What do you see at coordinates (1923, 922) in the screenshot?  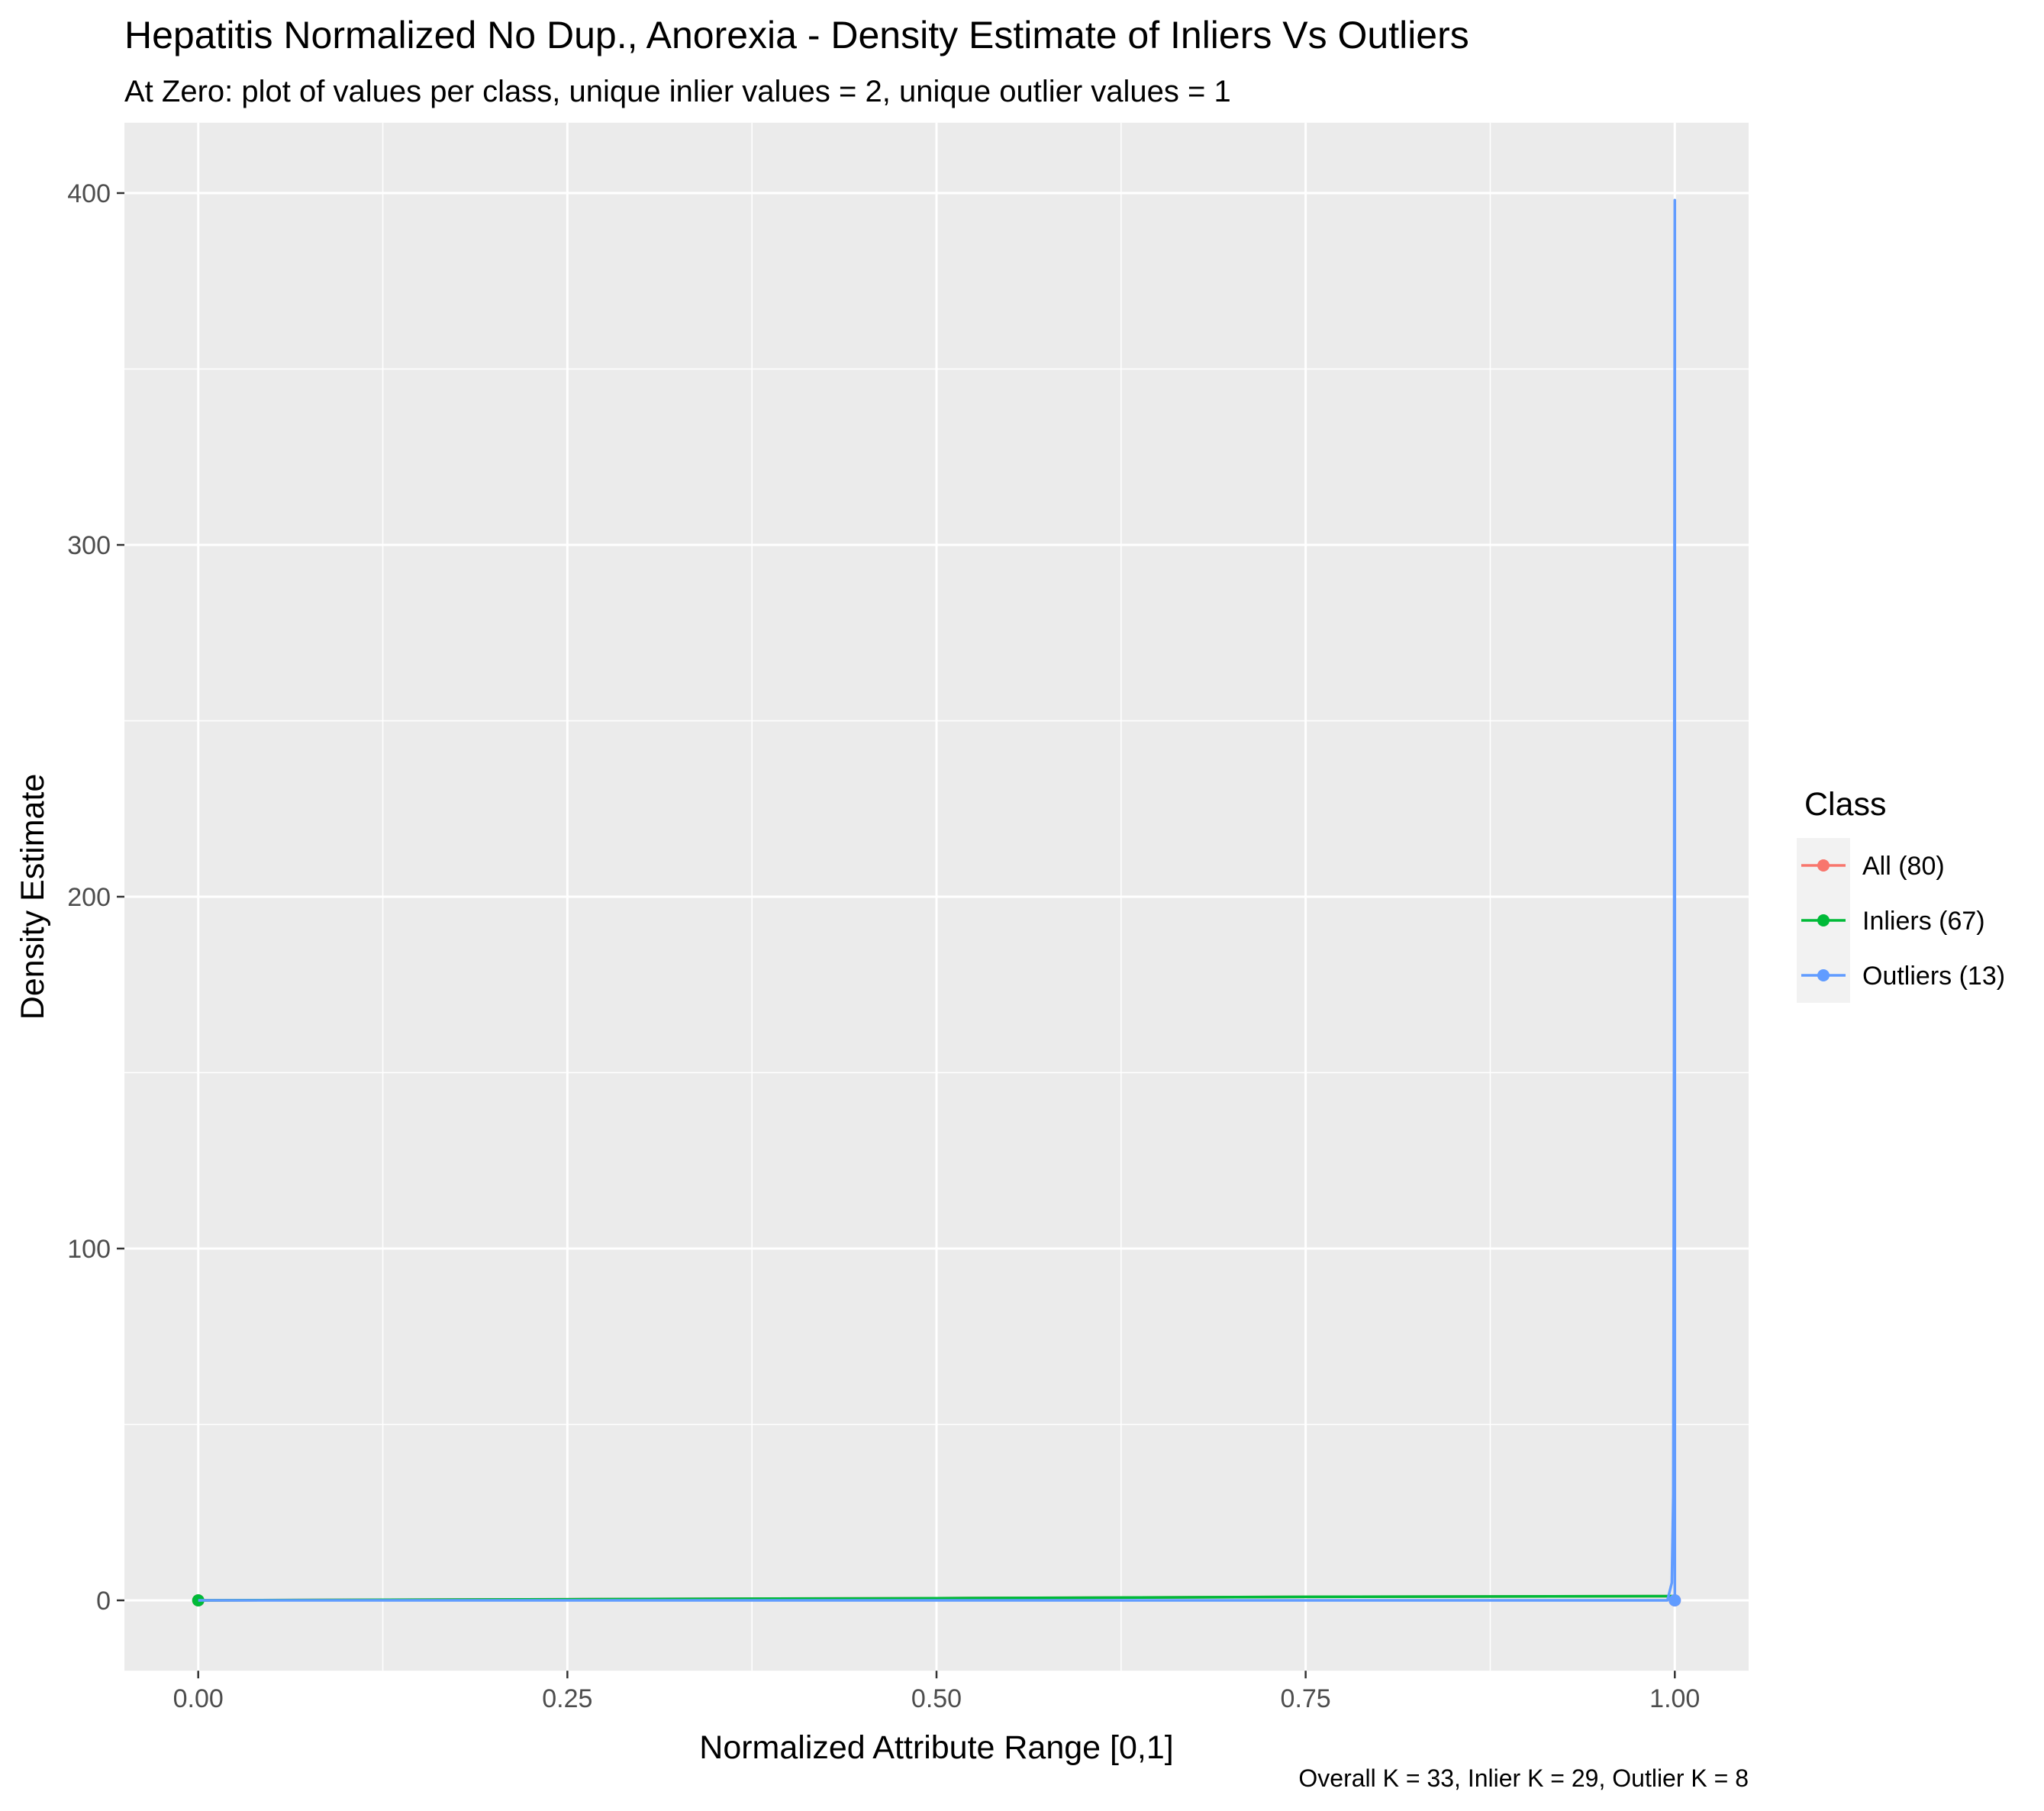 I see `legend-label: Inliers (67)` at bounding box center [1923, 922].